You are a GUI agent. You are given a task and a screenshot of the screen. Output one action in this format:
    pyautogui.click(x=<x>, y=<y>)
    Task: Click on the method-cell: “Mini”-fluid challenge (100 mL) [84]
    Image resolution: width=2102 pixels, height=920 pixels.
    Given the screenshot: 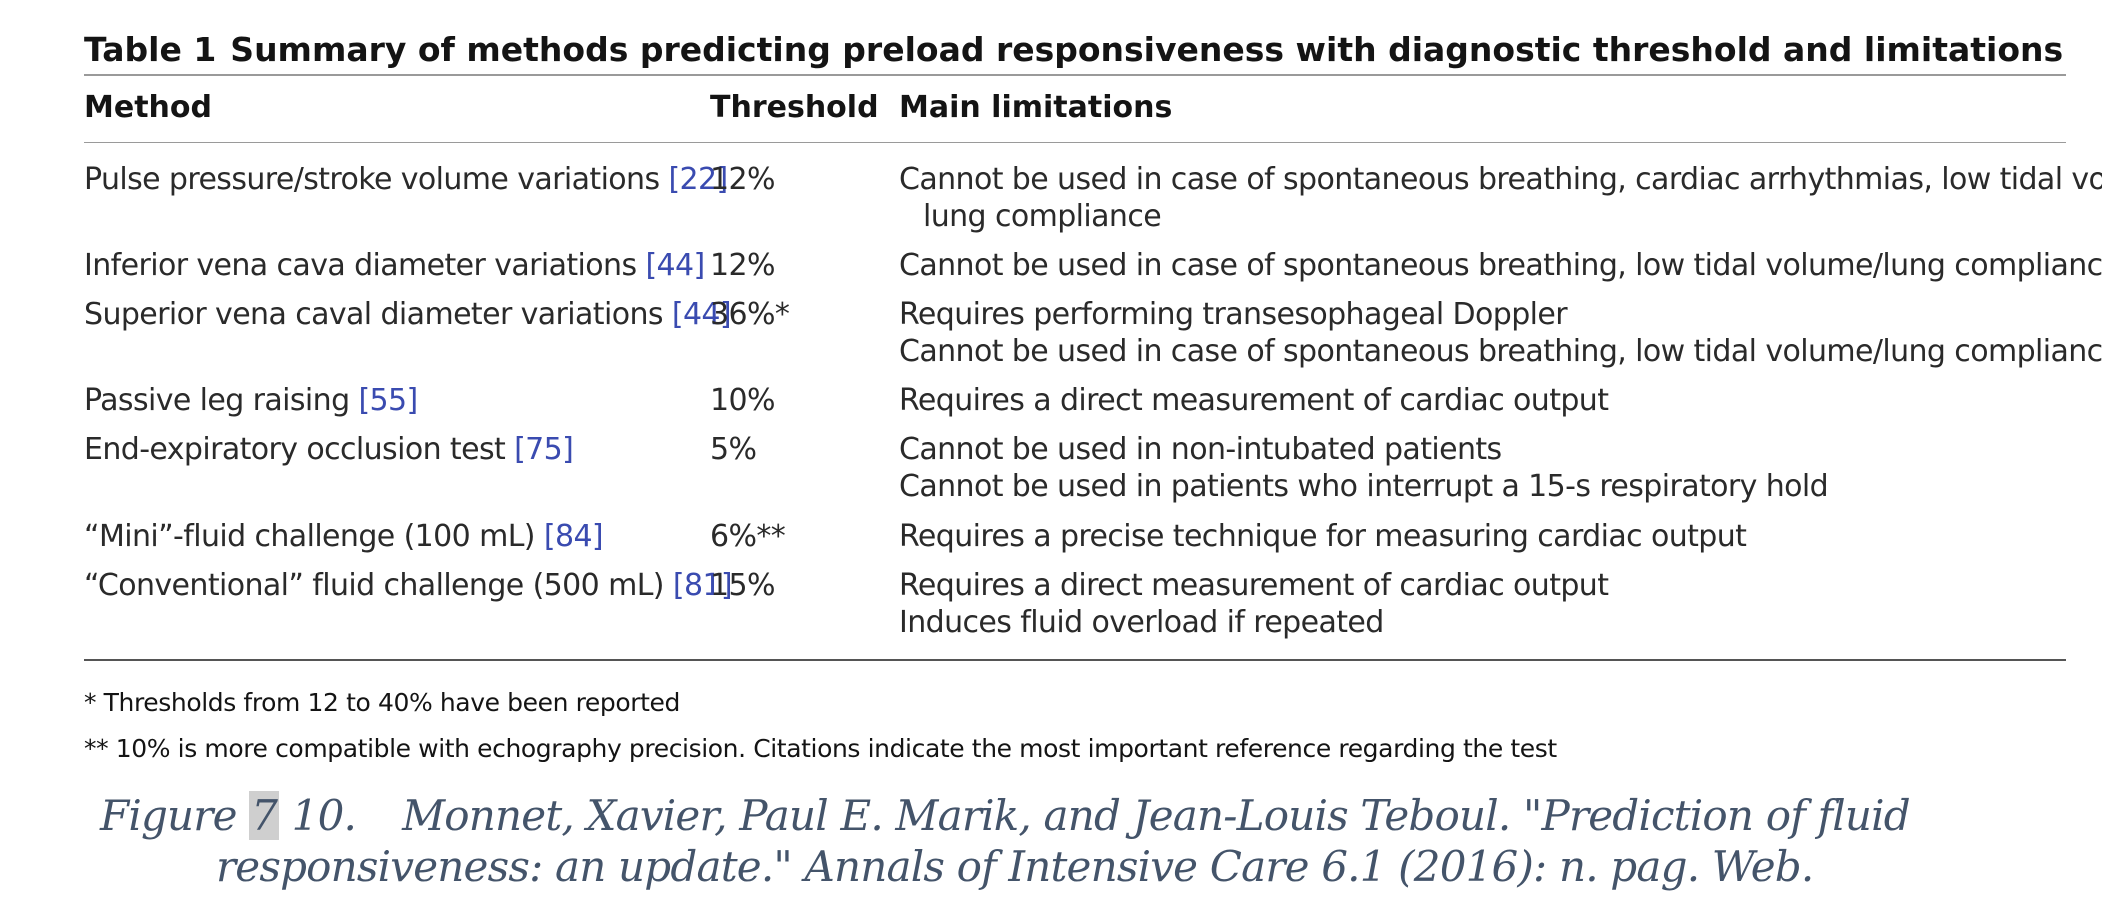 What is the action you would take?
    pyautogui.click(x=344, y=536)
    